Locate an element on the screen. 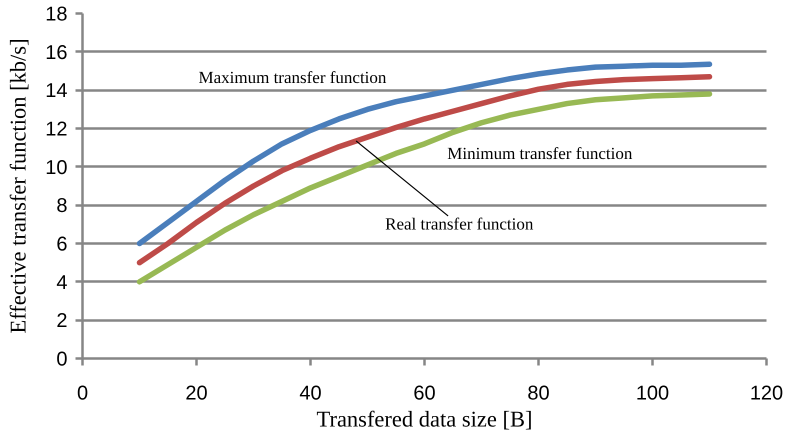  annotation: Real transfer function is located at coordinates (459, 224).